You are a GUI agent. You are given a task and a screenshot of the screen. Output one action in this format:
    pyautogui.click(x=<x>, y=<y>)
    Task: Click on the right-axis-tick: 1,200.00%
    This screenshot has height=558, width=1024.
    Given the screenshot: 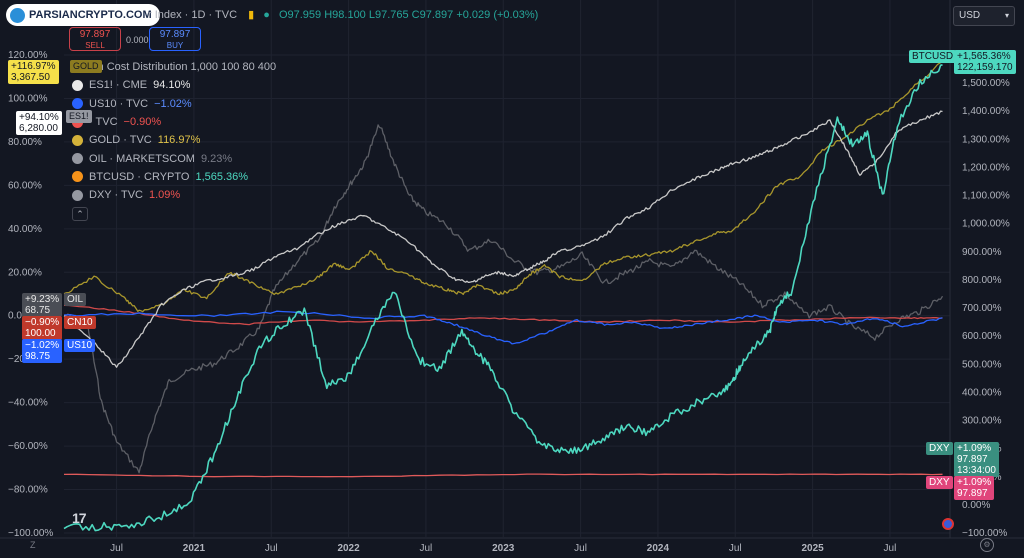 What is the action you would take?
    pyautogui.click(x=986, y=167)
    